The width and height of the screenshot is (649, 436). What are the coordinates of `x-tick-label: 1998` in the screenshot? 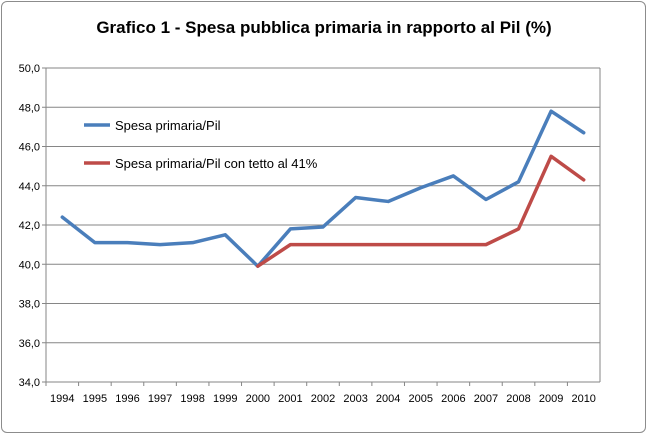 It's located at (192, 399).